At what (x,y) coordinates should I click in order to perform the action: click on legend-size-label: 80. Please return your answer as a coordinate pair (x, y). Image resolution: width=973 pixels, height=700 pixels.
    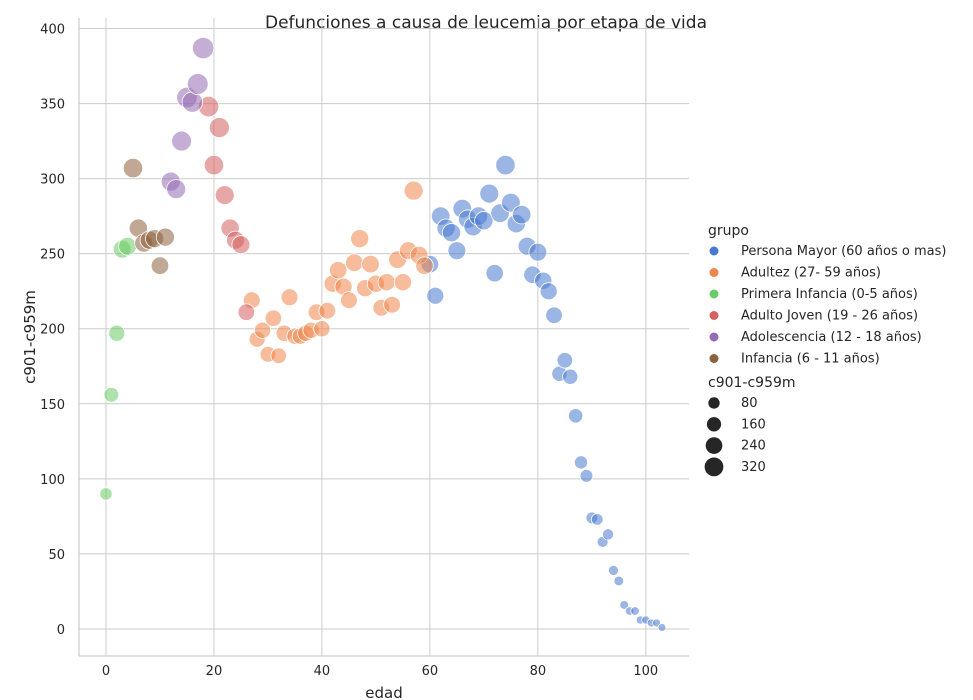
    Looking at the image, I should click on (749, 403).